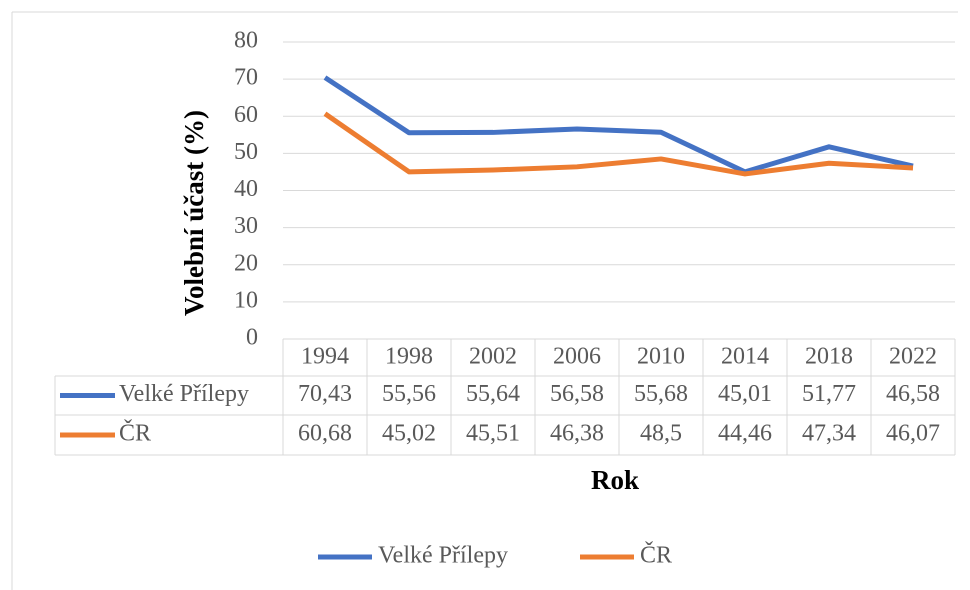  I want to click on table-cell: 70,43, so click(325, 394).